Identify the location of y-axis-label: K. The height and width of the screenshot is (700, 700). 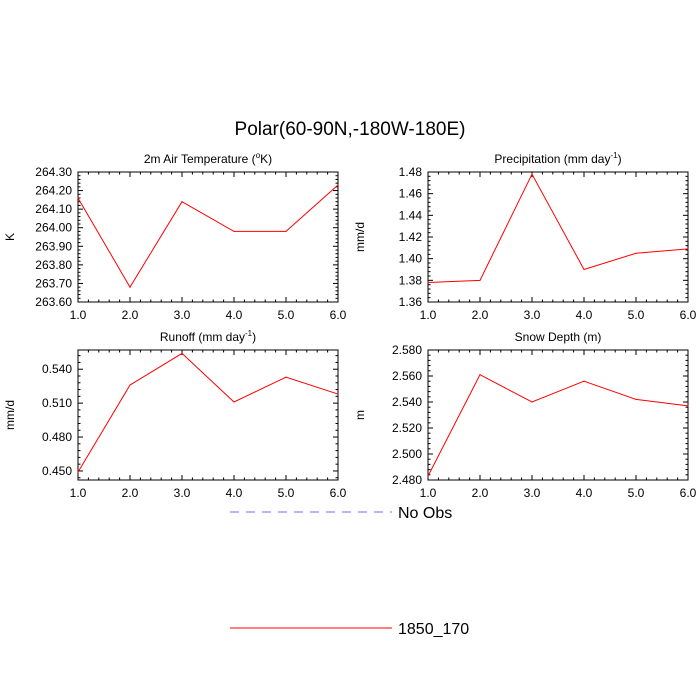
(10, 237).